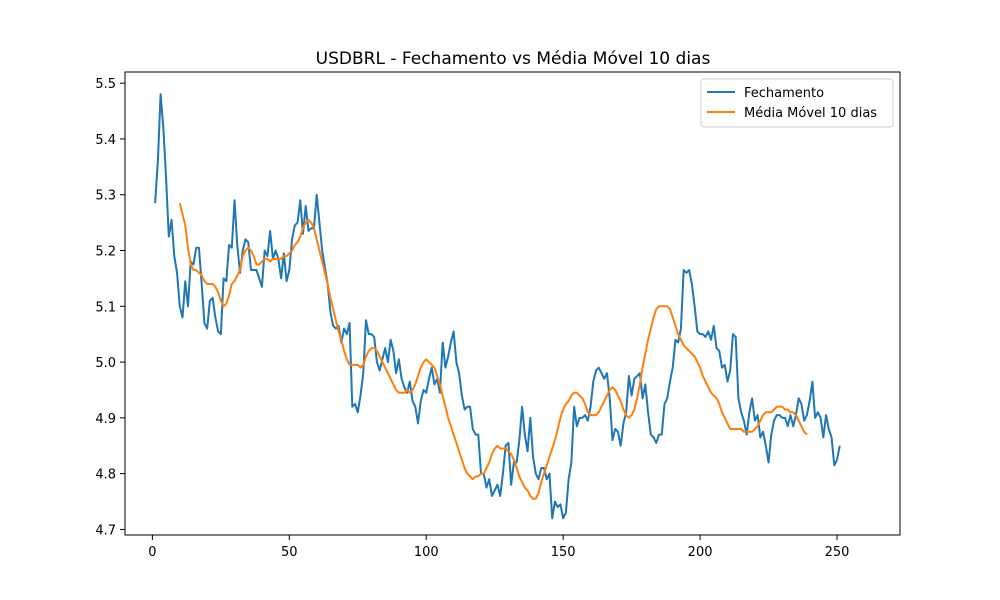  What do you see at coordinates (784, 93) in the screenshot?
I see `legend-label: Fechamento` at bounding box center [784, 93].